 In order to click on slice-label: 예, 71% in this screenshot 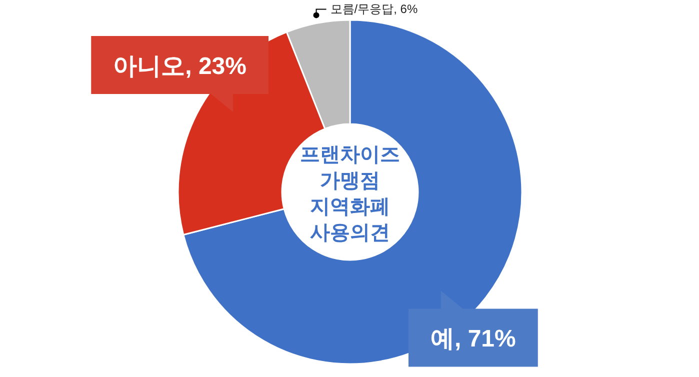, I will do `click(473, 339)`.